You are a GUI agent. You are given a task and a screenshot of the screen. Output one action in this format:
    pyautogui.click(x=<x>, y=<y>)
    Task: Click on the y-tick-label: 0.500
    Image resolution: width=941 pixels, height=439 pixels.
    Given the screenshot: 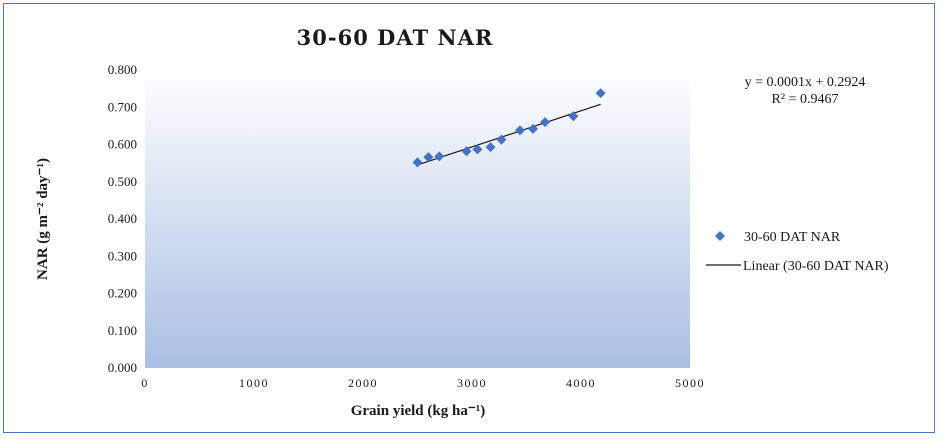 What is the action you would take?
    pyautogui.click(x=122, y=181)
    